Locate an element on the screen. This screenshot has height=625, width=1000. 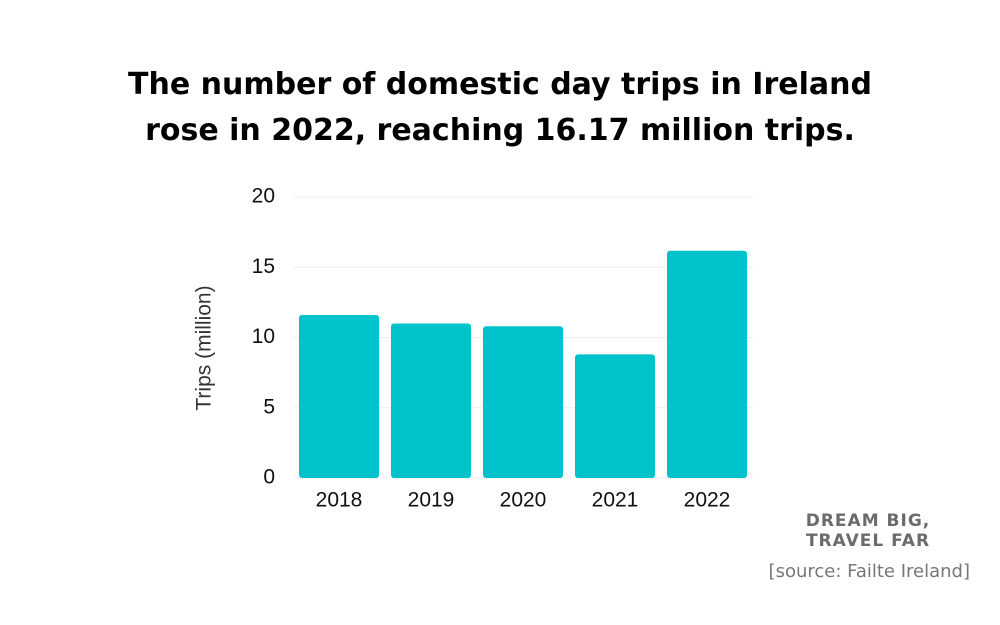
branding: DREAM BIG, is located at coordinates (868, 521).